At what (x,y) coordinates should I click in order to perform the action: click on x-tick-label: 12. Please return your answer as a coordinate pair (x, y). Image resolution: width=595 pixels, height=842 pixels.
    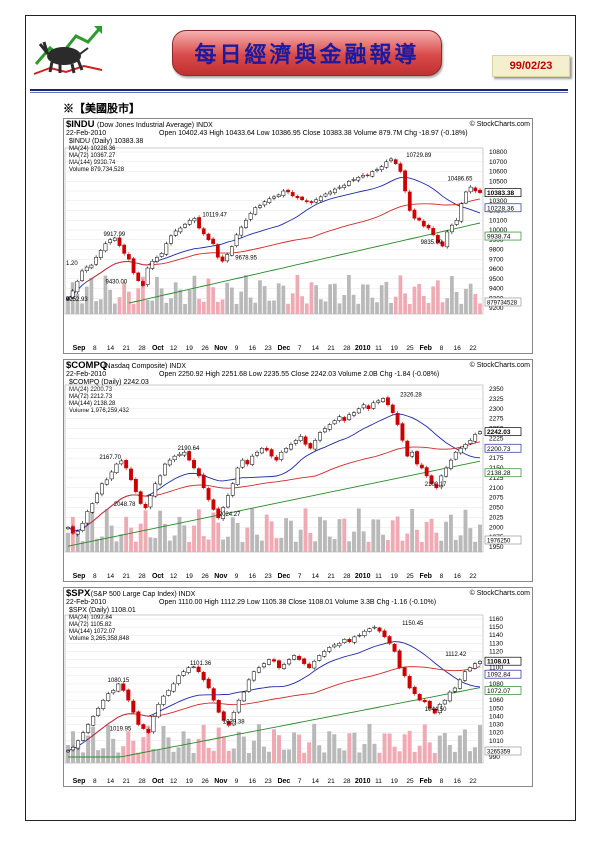
    Looking at the image, I should click on (174, 576).